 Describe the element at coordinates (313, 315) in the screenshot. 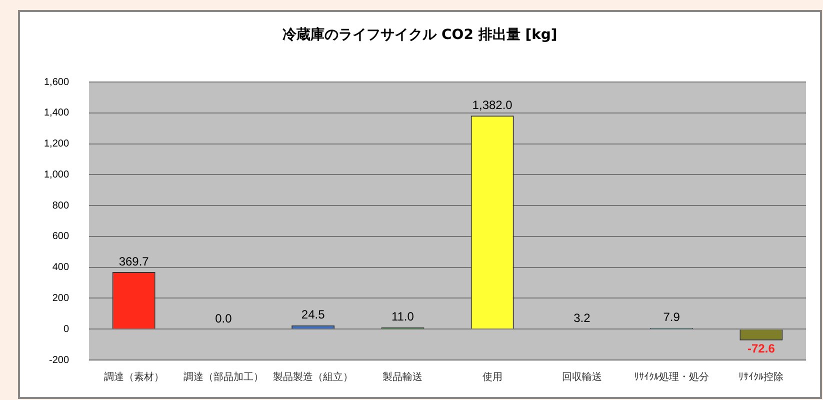

I see `data-label: 24.5` at that location.